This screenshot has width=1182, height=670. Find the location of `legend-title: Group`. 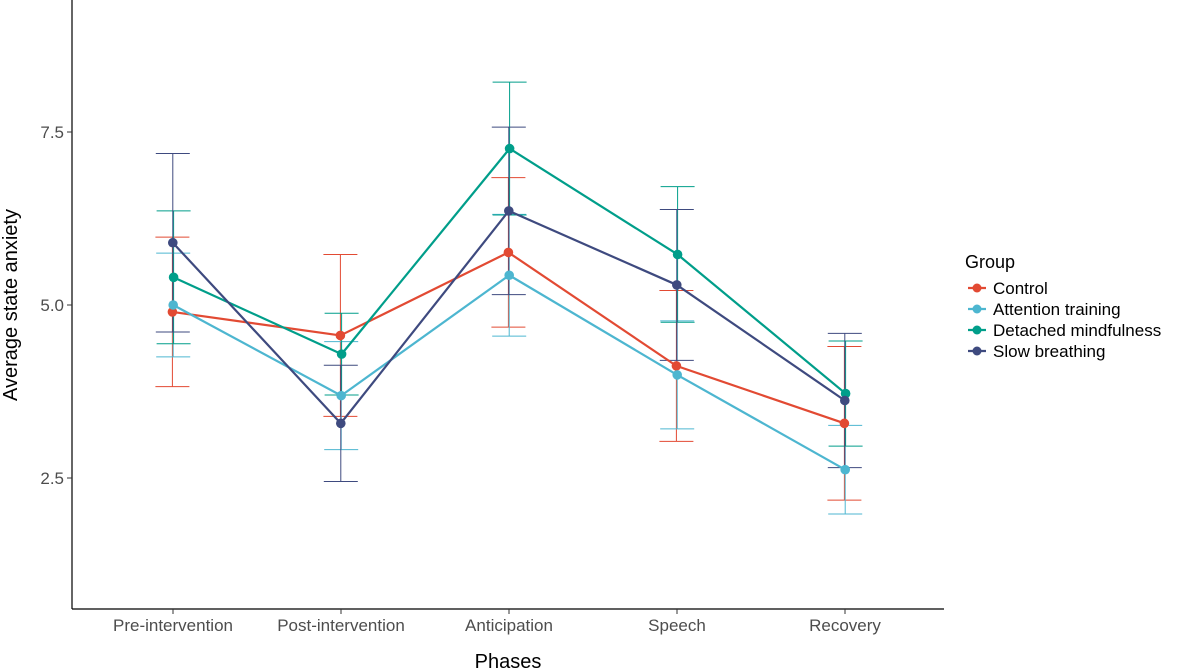

legend-title: Group is located at coordinates (990, 262).